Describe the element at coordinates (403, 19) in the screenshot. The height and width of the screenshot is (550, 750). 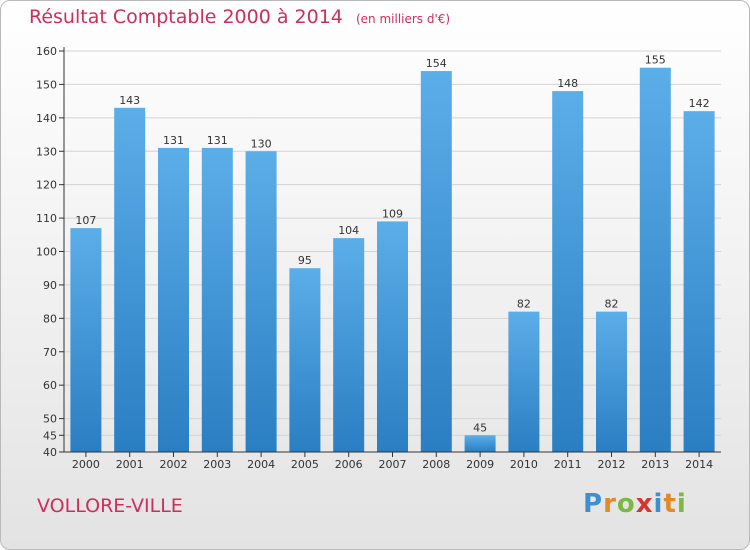
I see `chart-subtitle: (en milliers d'€)` at that location.